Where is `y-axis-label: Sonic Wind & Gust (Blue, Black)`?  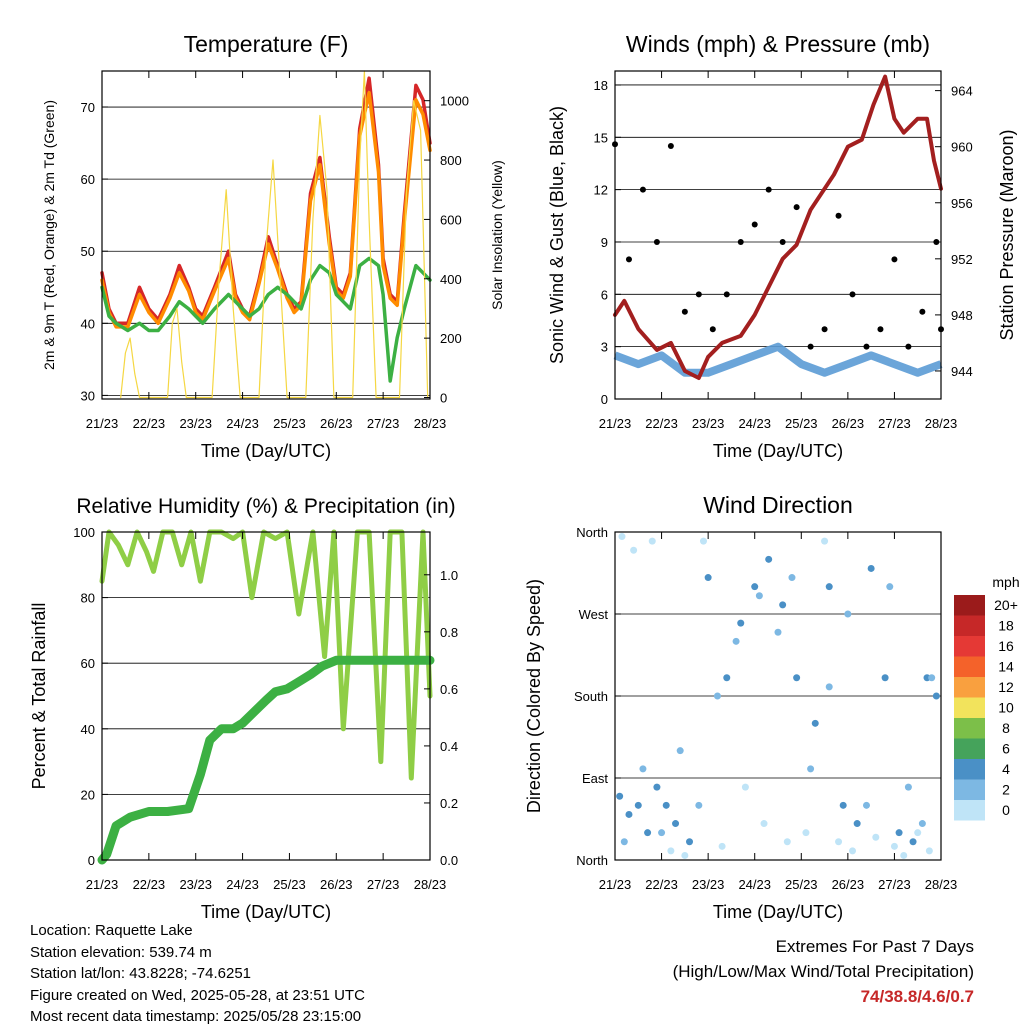
y-axis-label: Sonic Wind & Gust (Blue, Black) is located at coordinates (557, 235).